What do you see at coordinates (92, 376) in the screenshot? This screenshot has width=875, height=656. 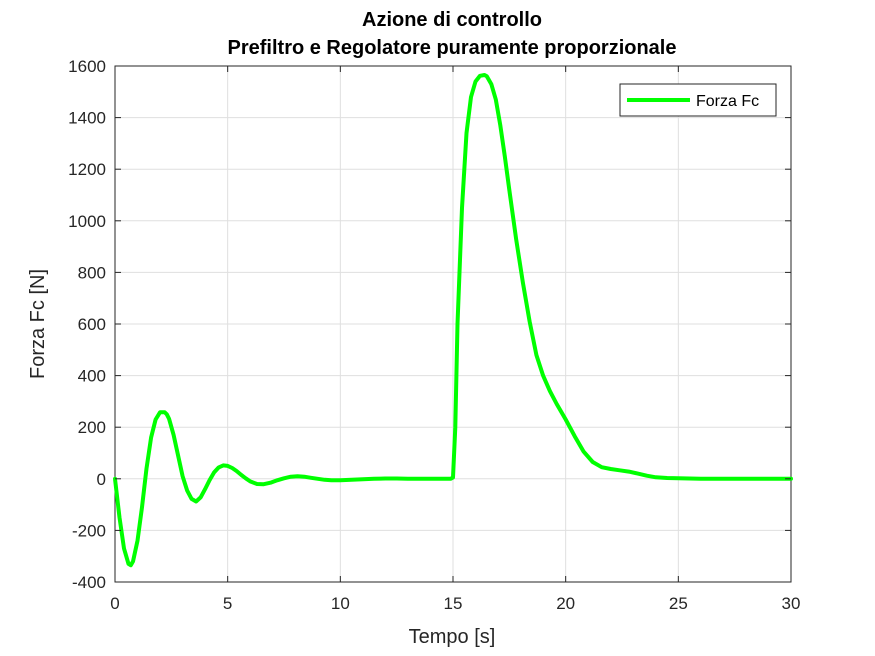 I see `y-tick-label: 400` at bounding box center [92, 376].